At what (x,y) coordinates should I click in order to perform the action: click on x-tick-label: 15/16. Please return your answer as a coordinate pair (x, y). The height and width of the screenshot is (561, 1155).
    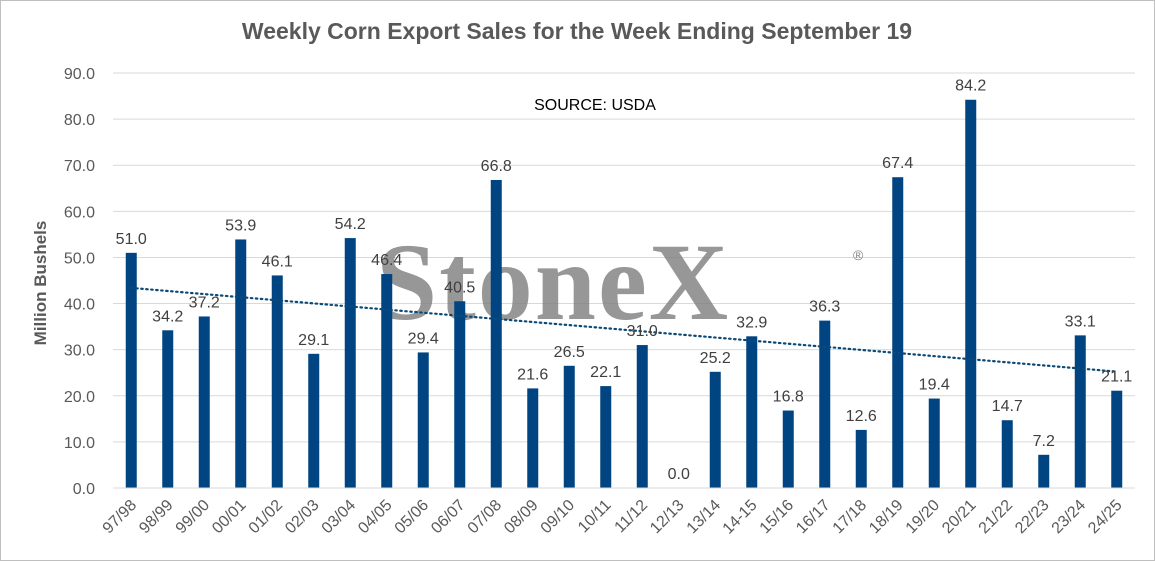
    Looking at the image, I should click on (777, 517).